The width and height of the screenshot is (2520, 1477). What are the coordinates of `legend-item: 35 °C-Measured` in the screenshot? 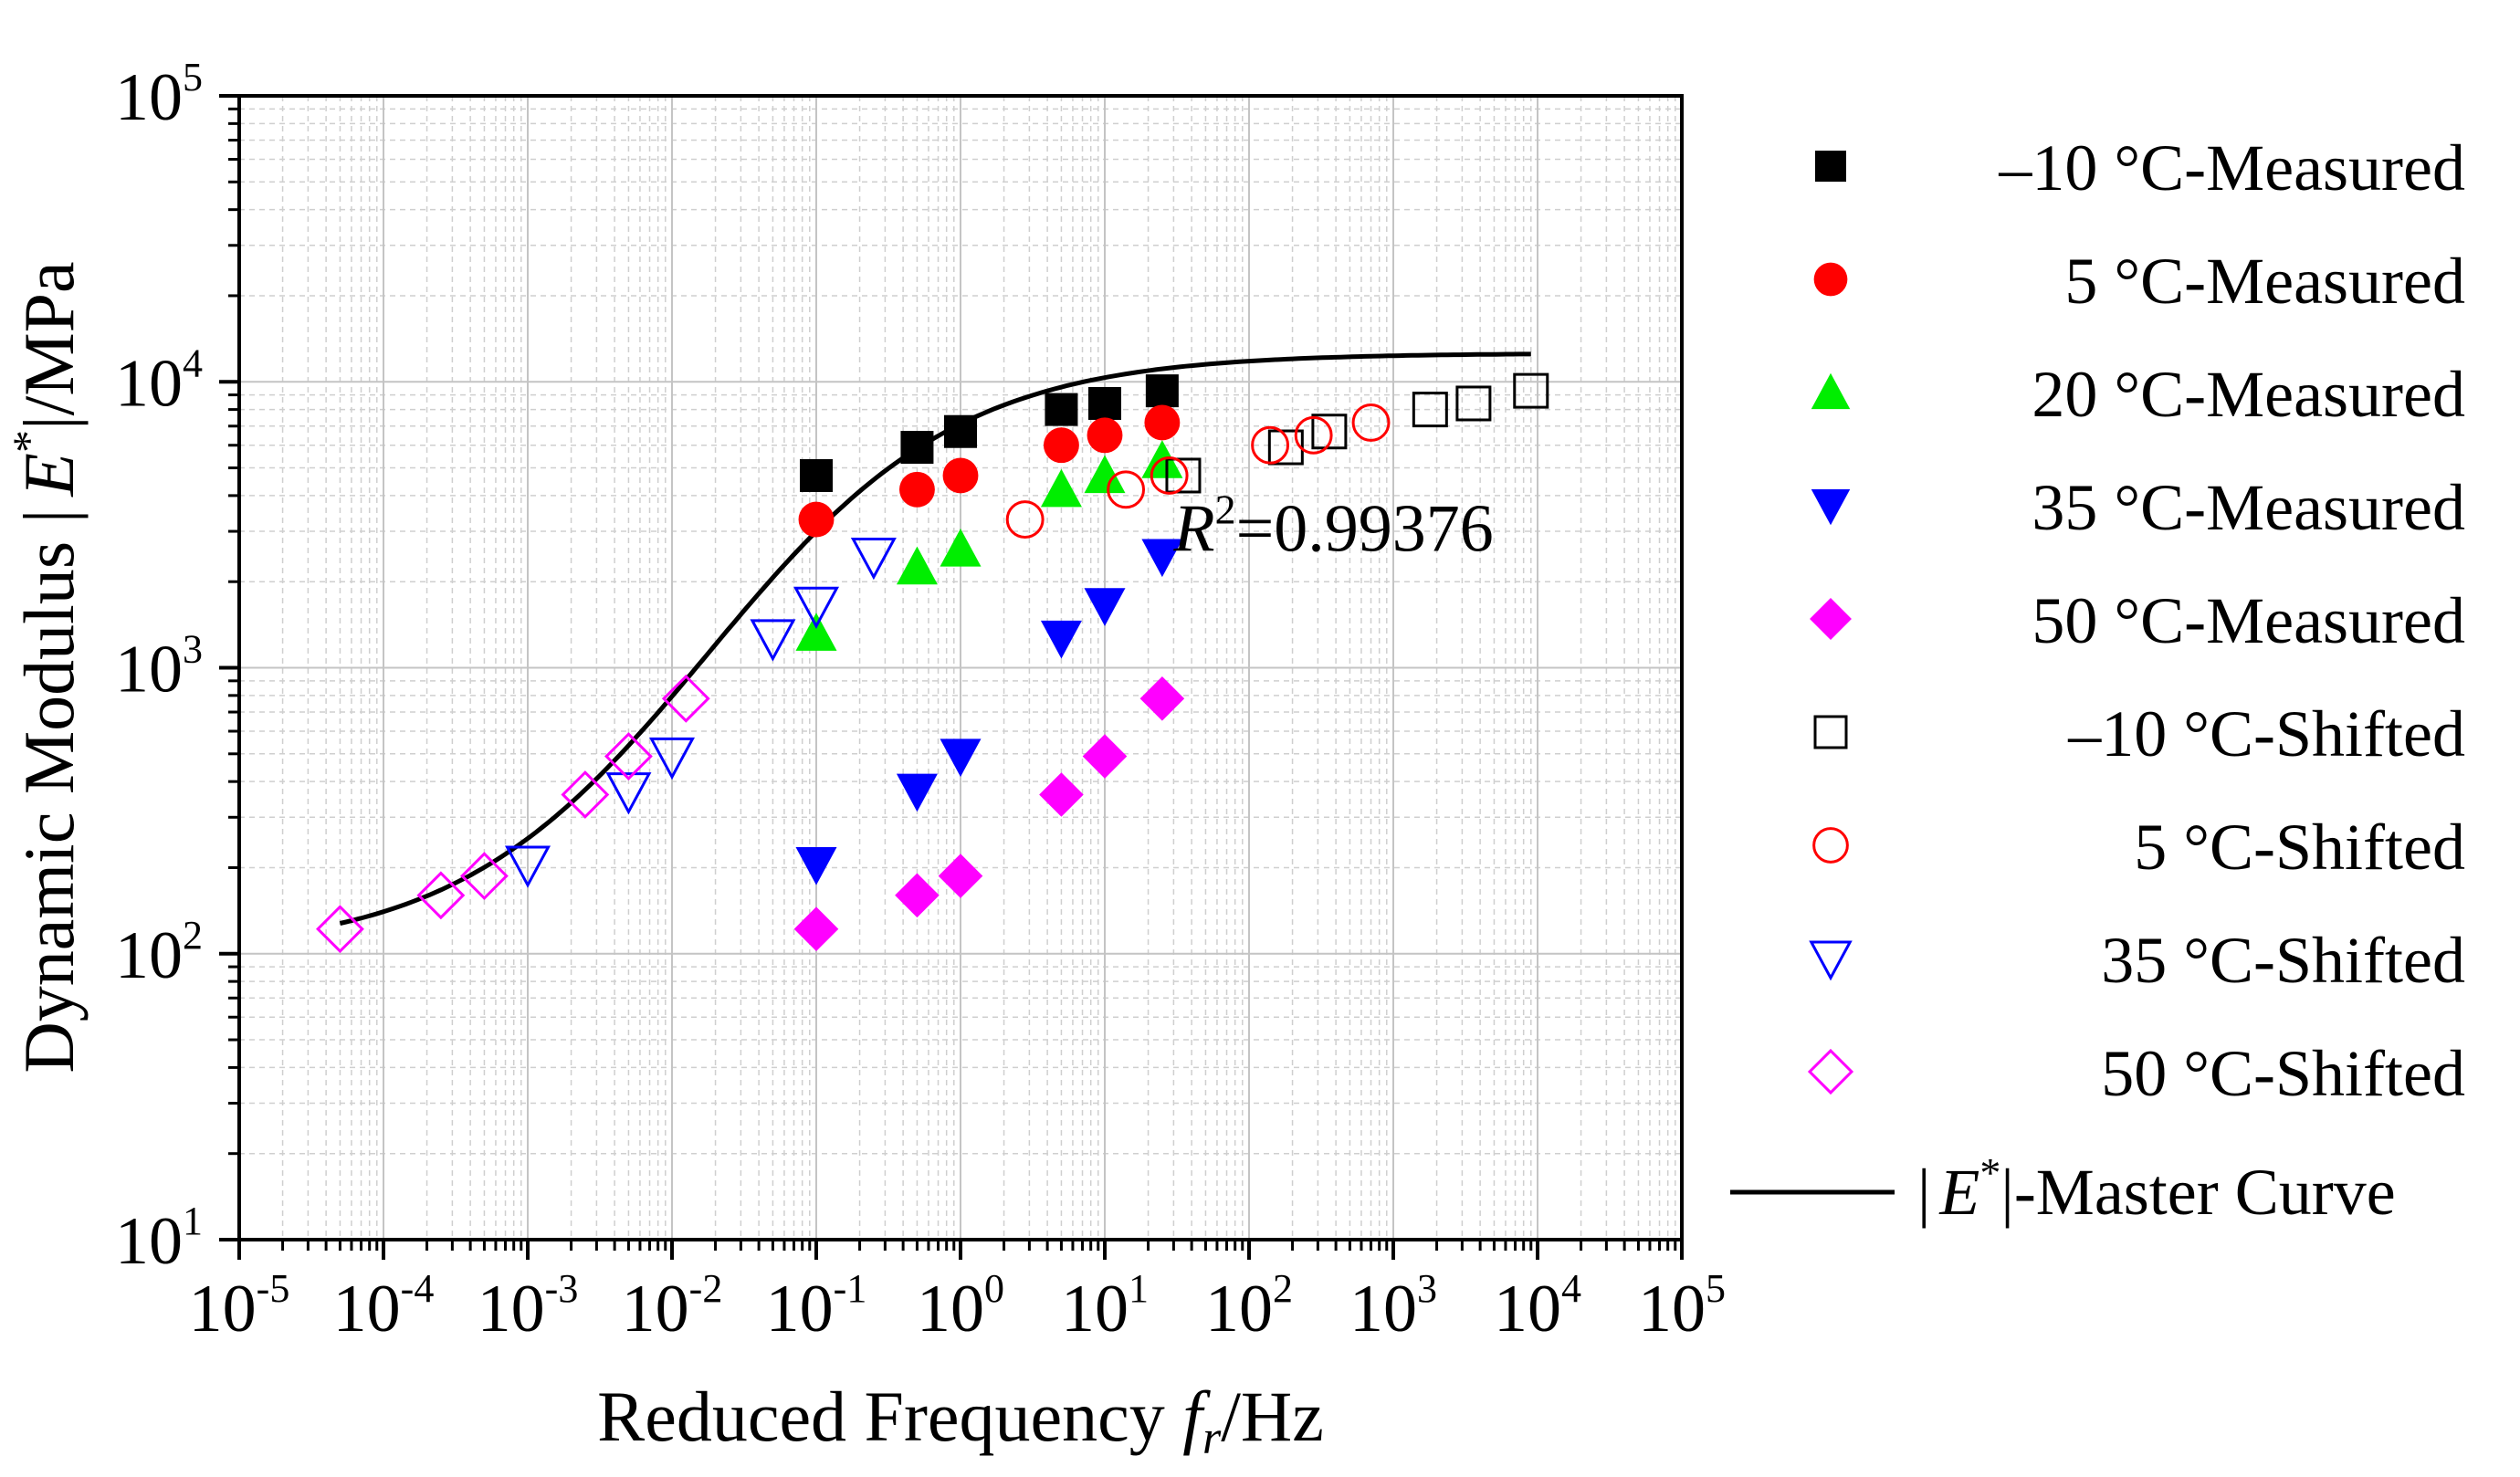 It's located at (2138, 507).